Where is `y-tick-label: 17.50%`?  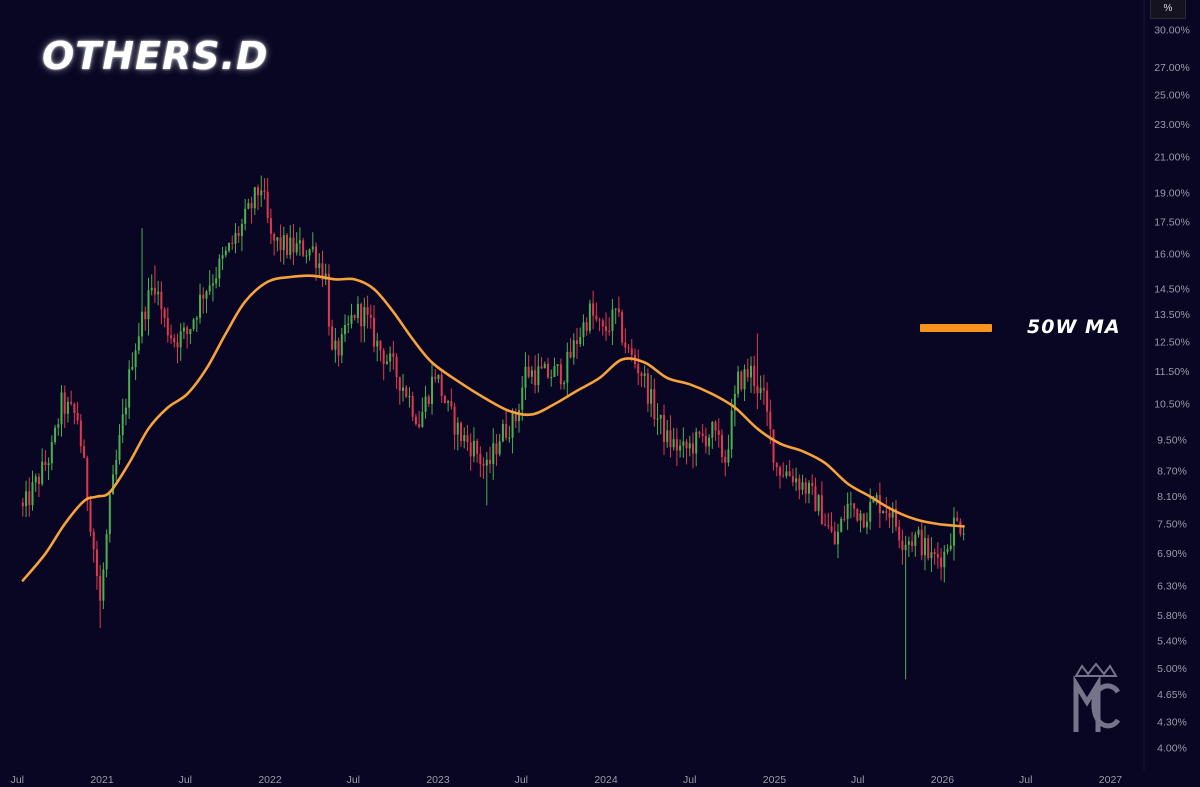 y-tick-label: 17.50% is located at coordinates (1172, 223).